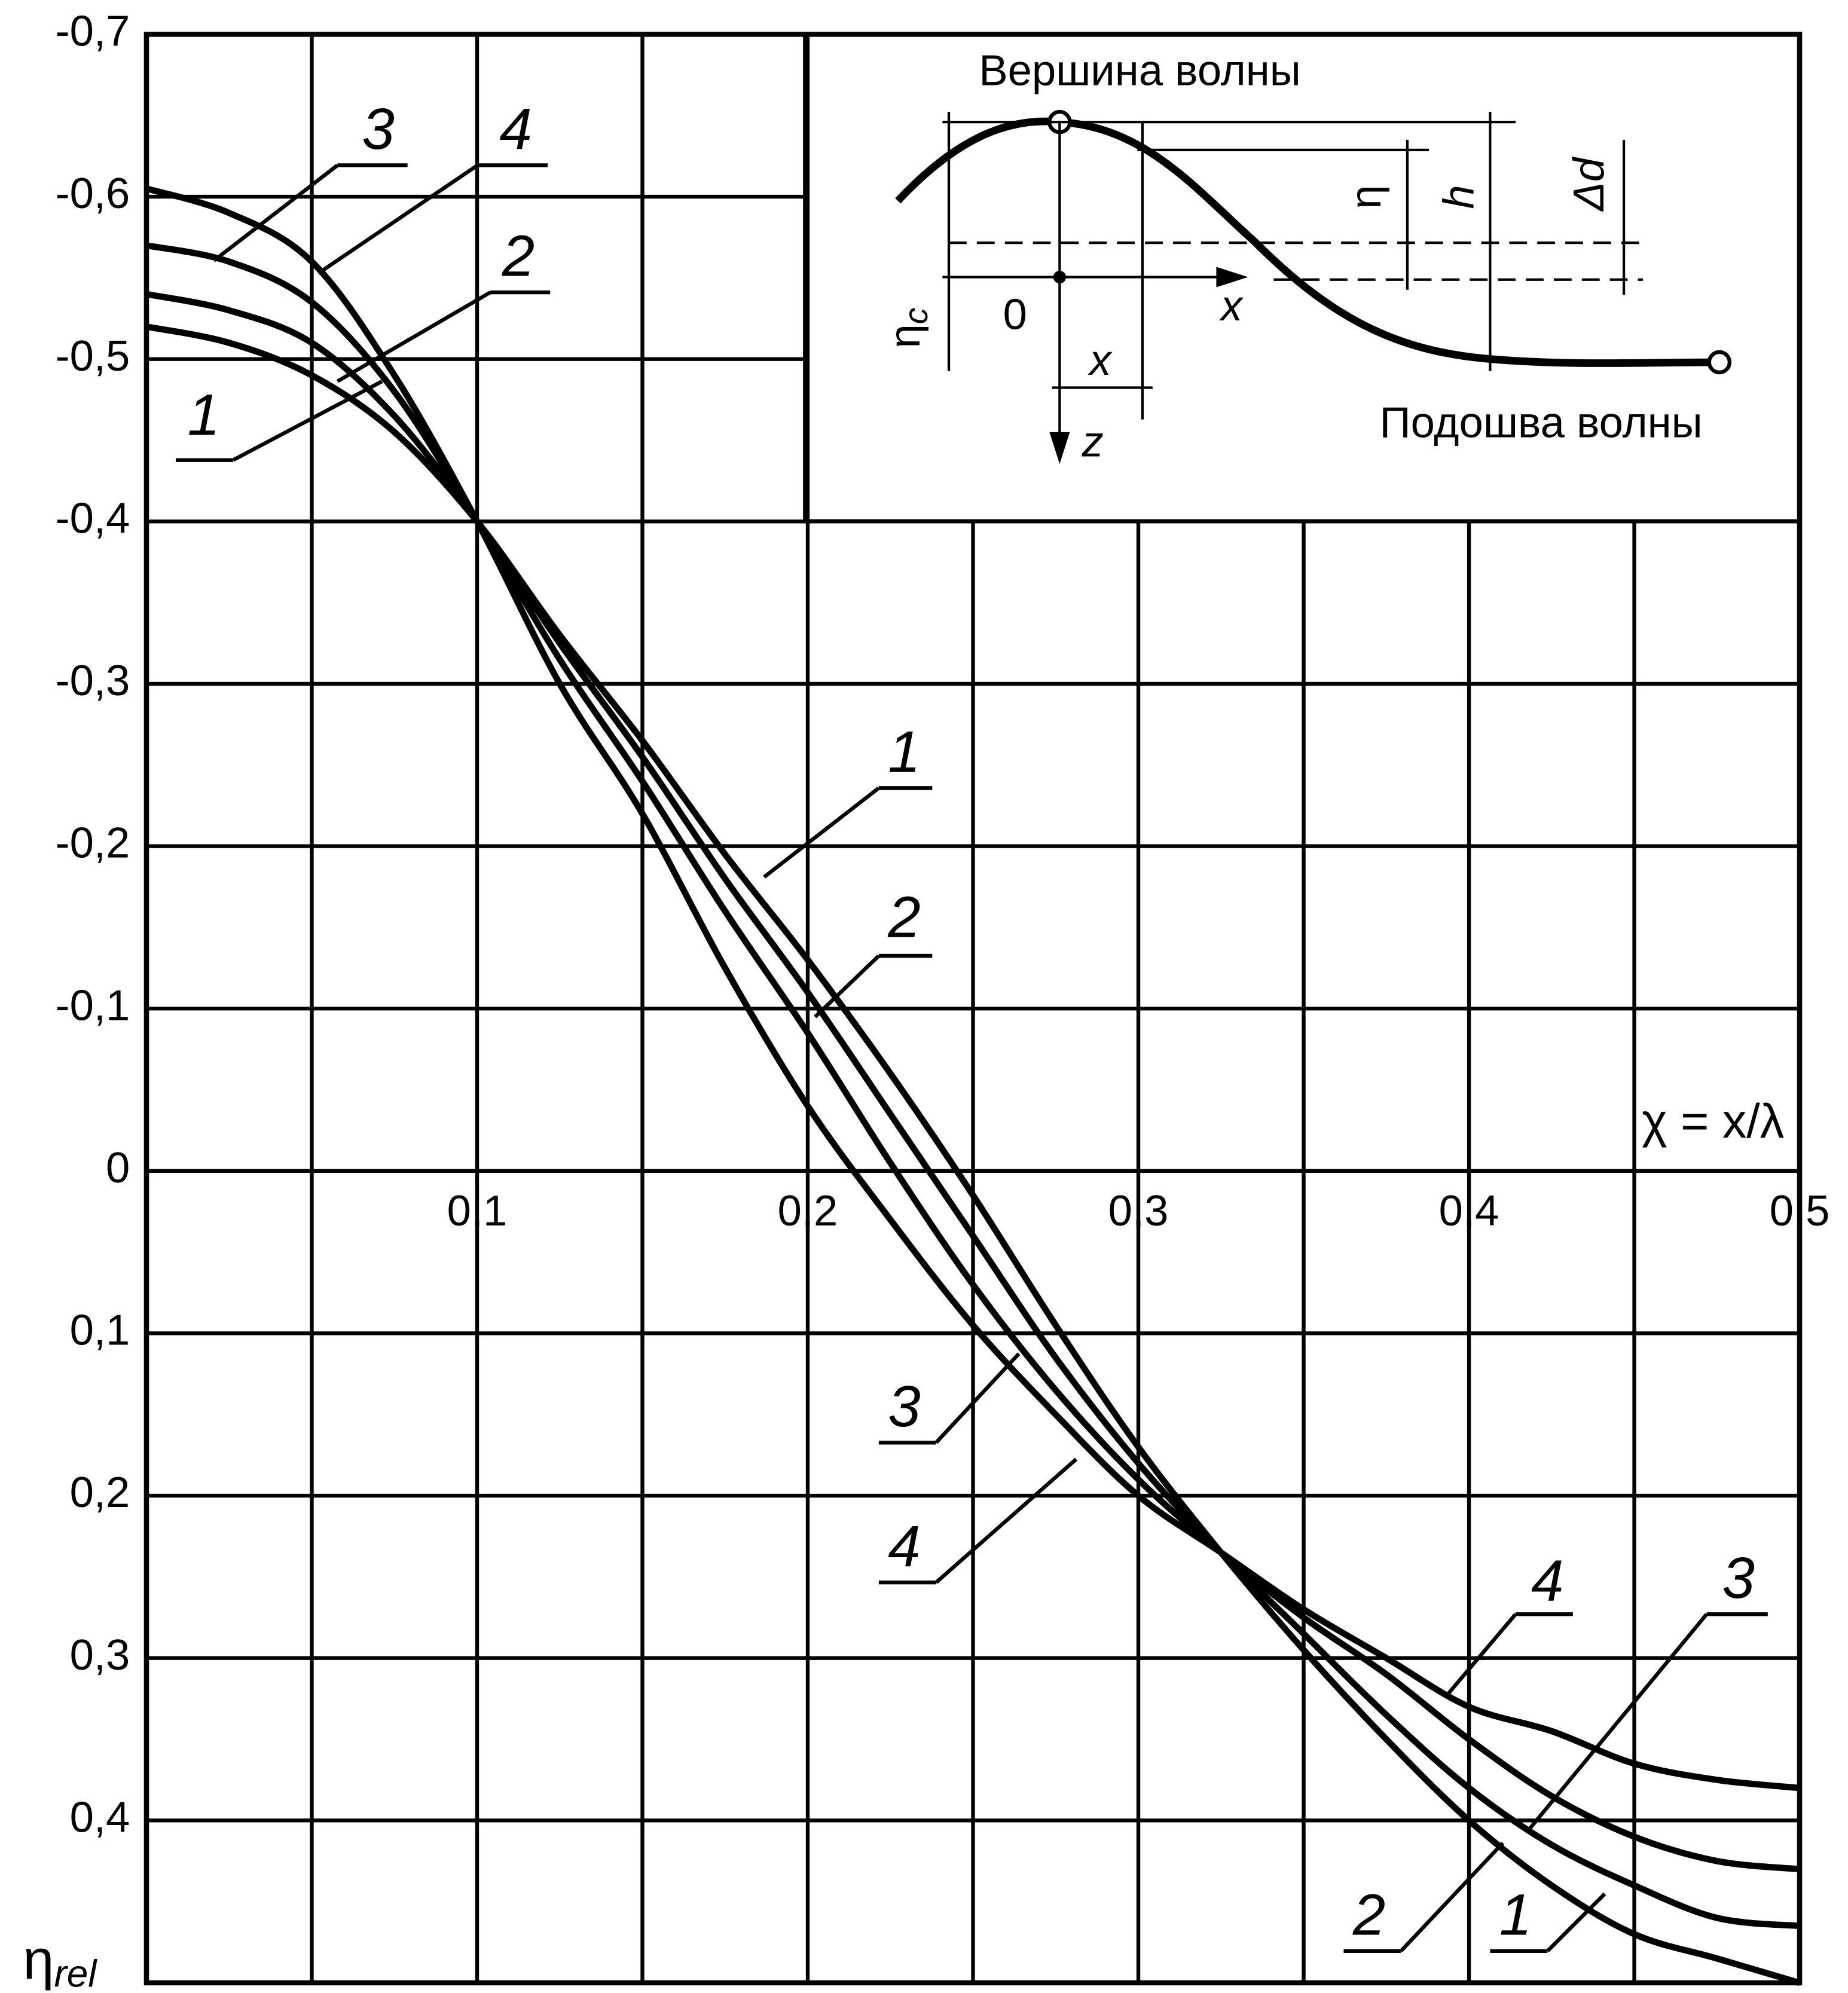 This screenshot has height=1993, width=1848. Describe the element at coordinates (1713, 1121) in the screenshot. I see `x-axis-label: χ = x/λ` at that location.